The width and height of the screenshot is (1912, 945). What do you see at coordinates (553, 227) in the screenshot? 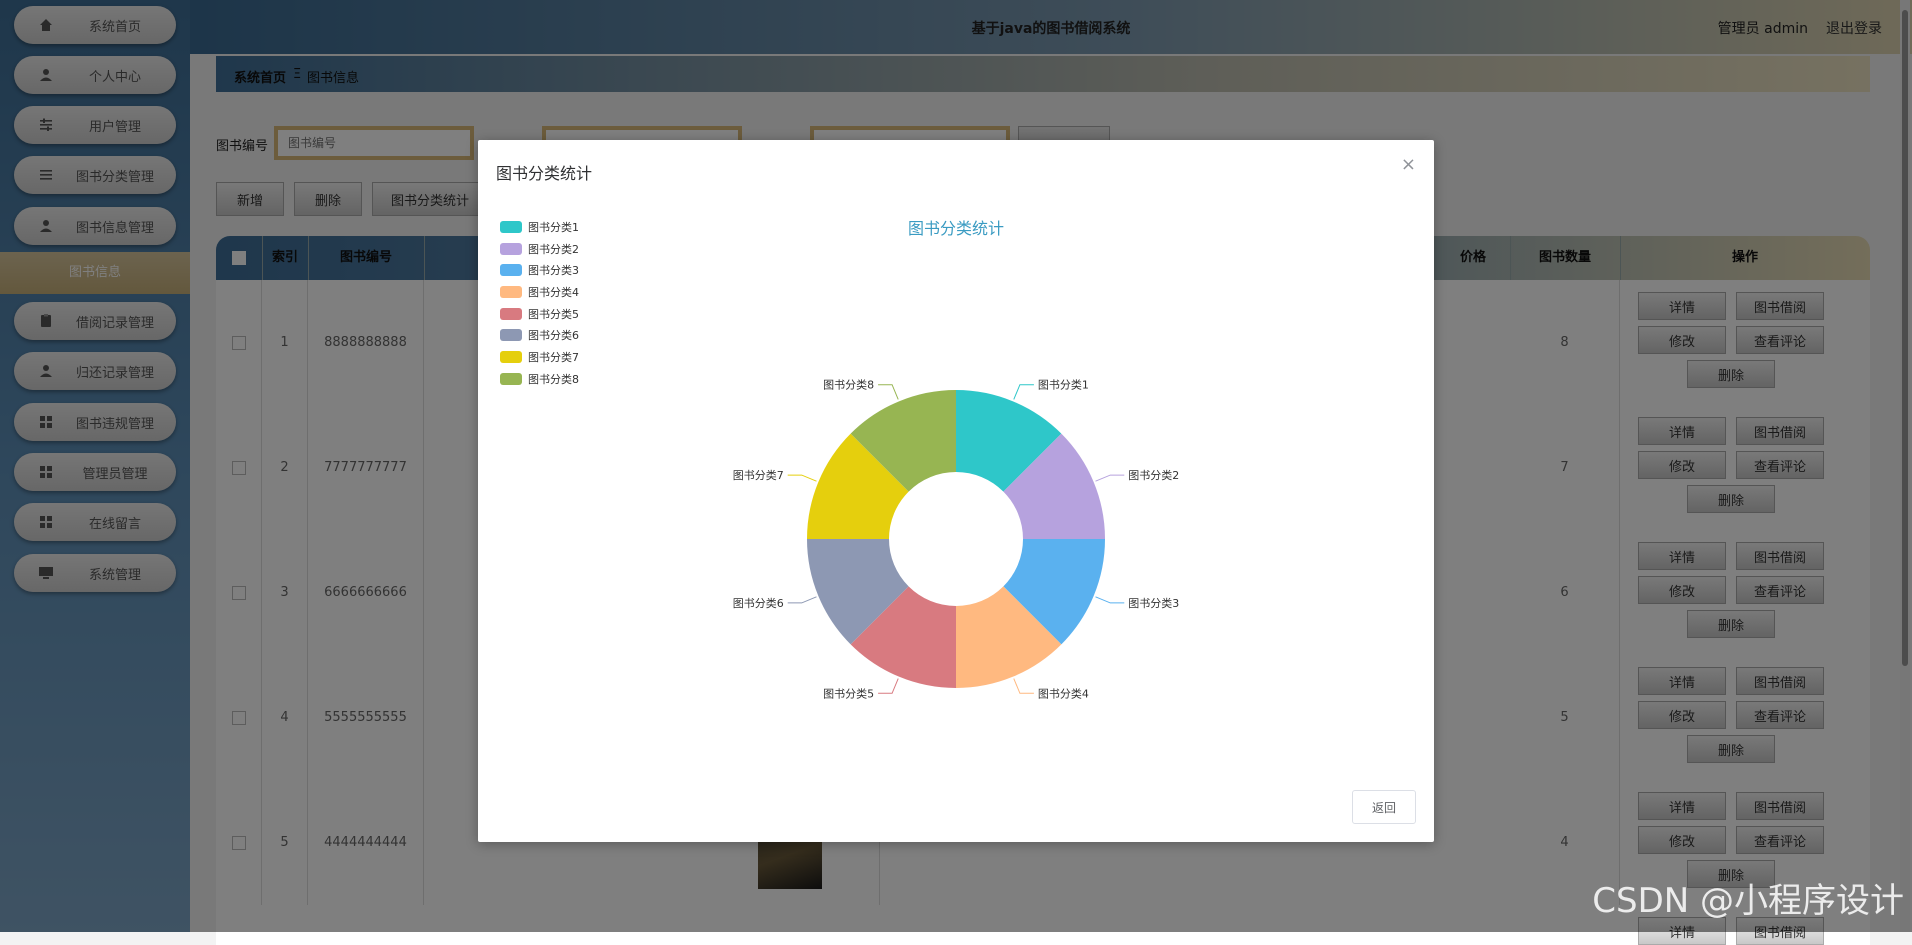
I see `legend-label: 图书分类1` at bounding box center [553, 227].